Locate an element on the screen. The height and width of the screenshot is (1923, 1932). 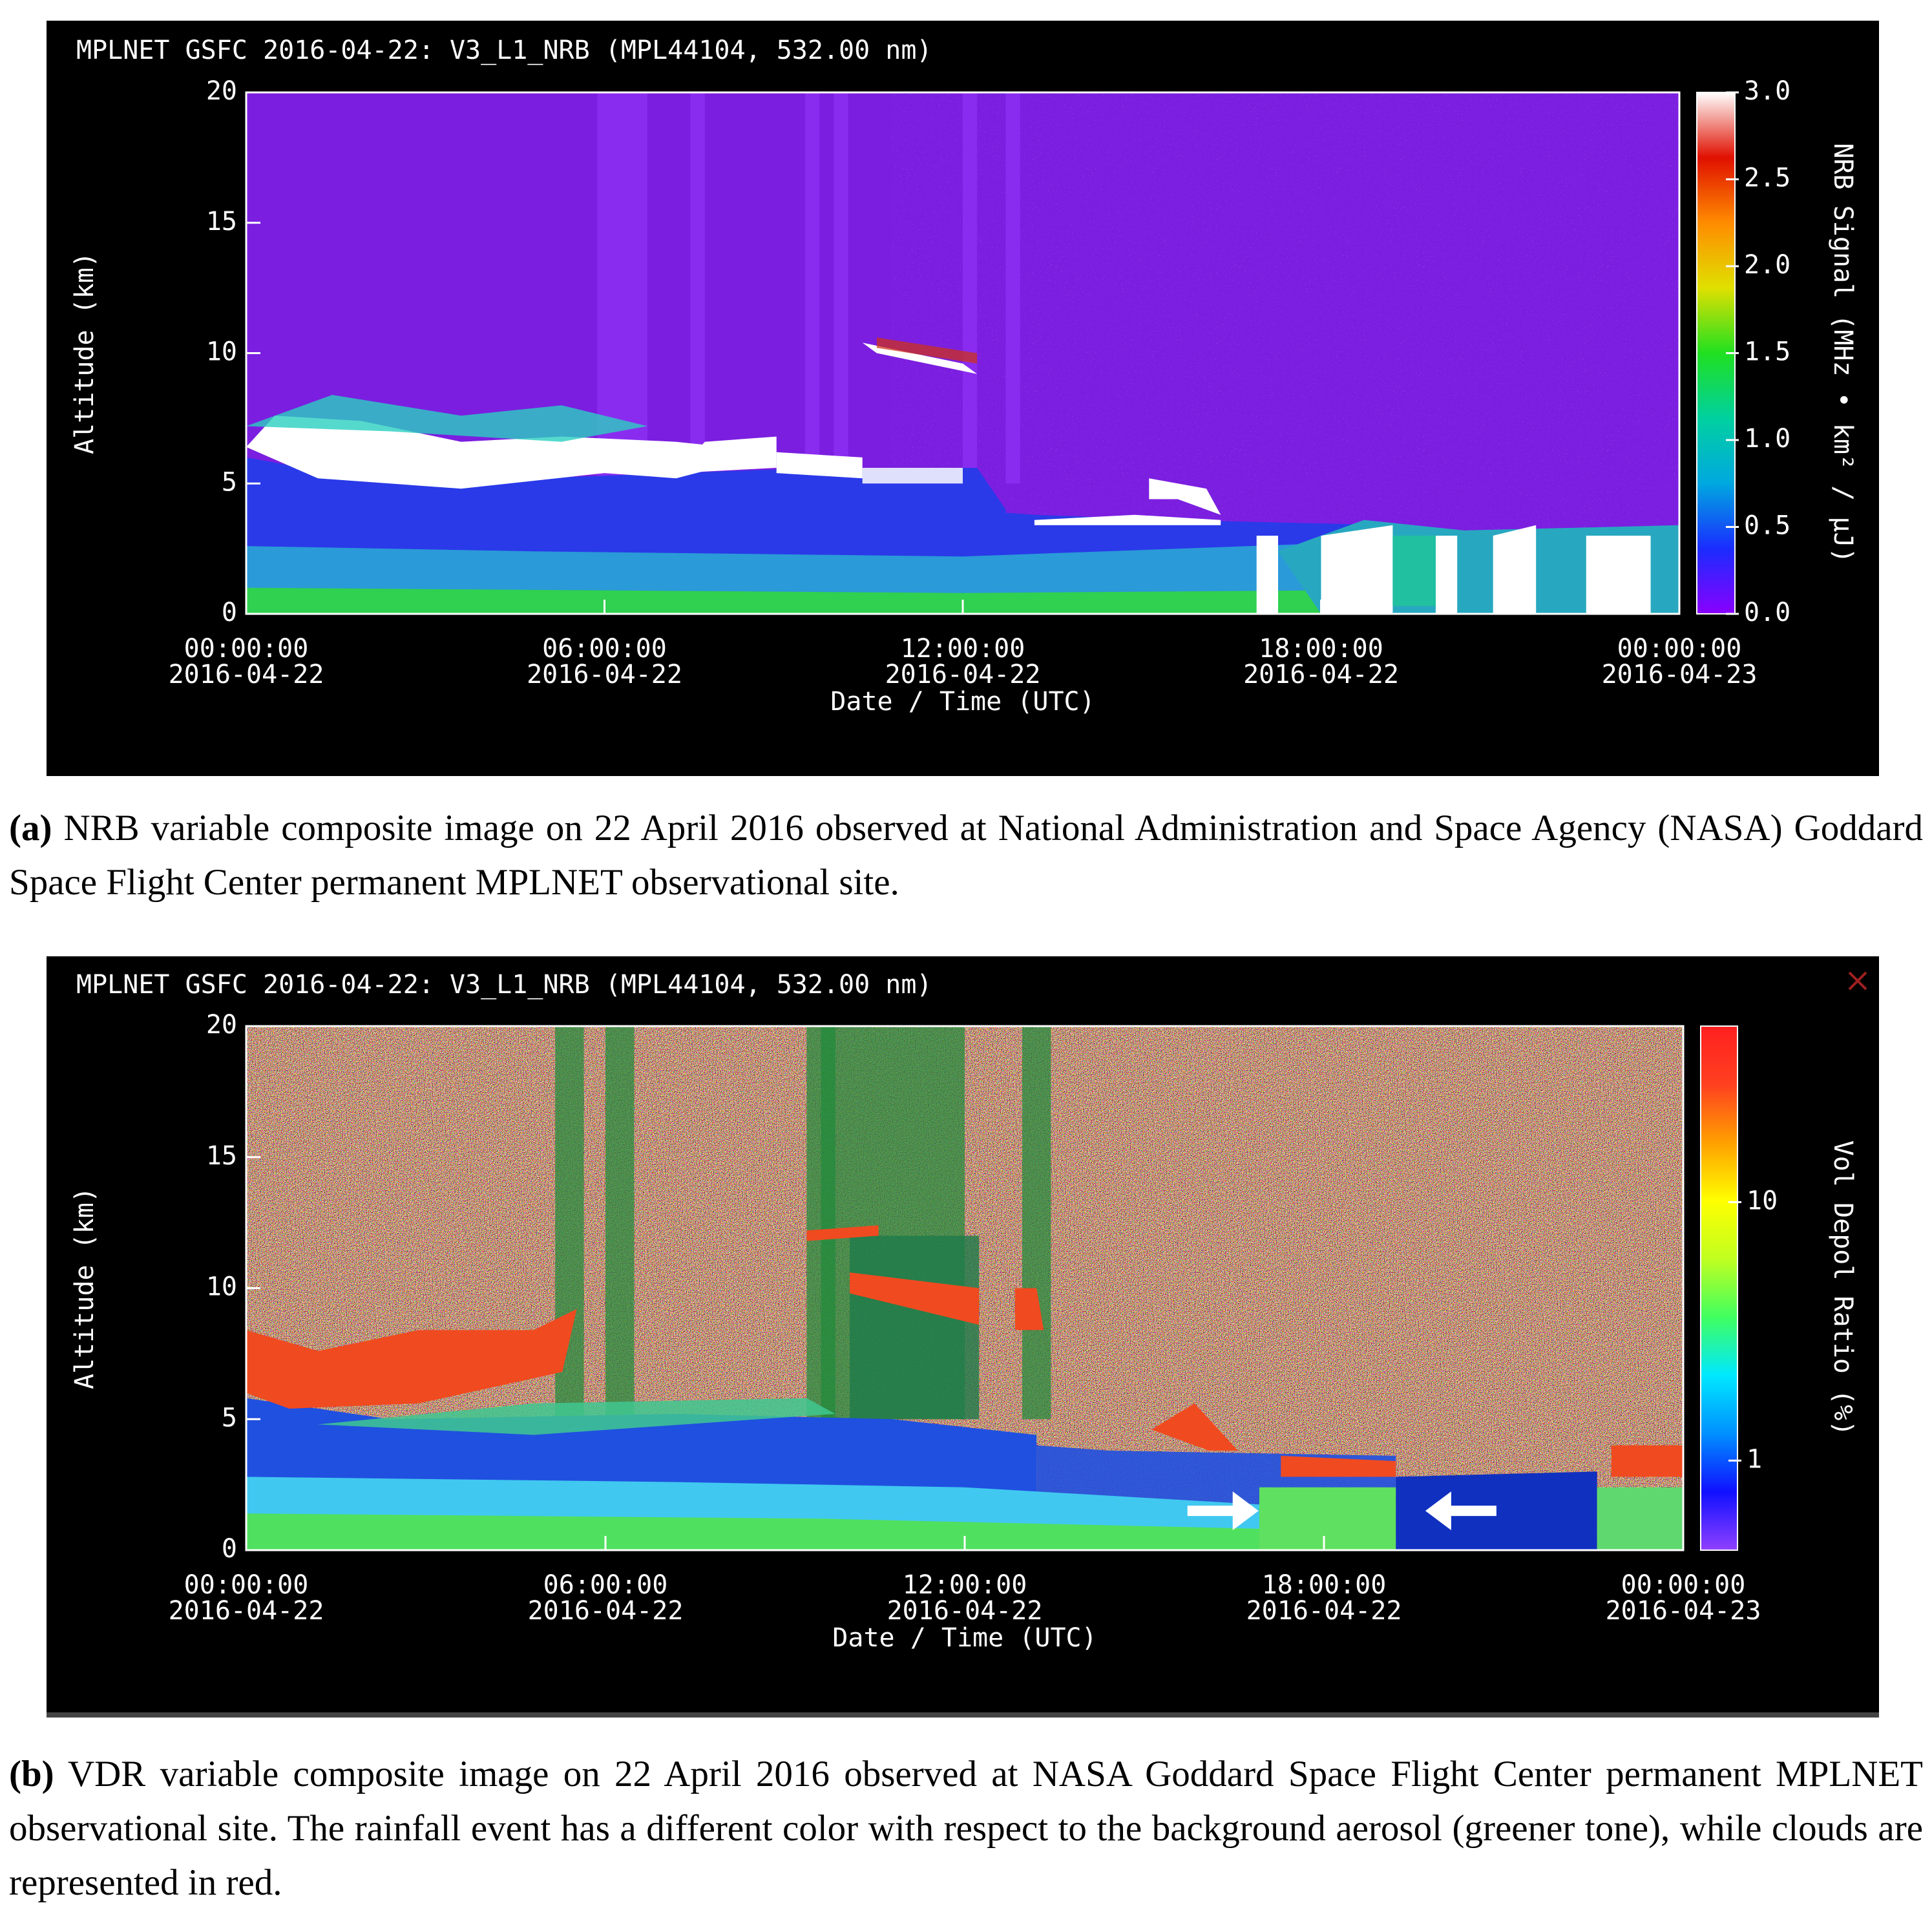
colorbar-tick-label: 1 is located at coordinates (1755, 1459).